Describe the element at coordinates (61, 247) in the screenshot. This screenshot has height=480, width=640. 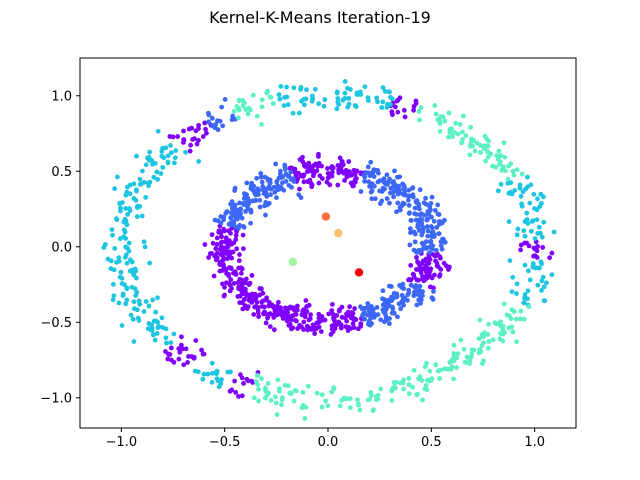
I see `y-tick-label: 0.0` at that location.